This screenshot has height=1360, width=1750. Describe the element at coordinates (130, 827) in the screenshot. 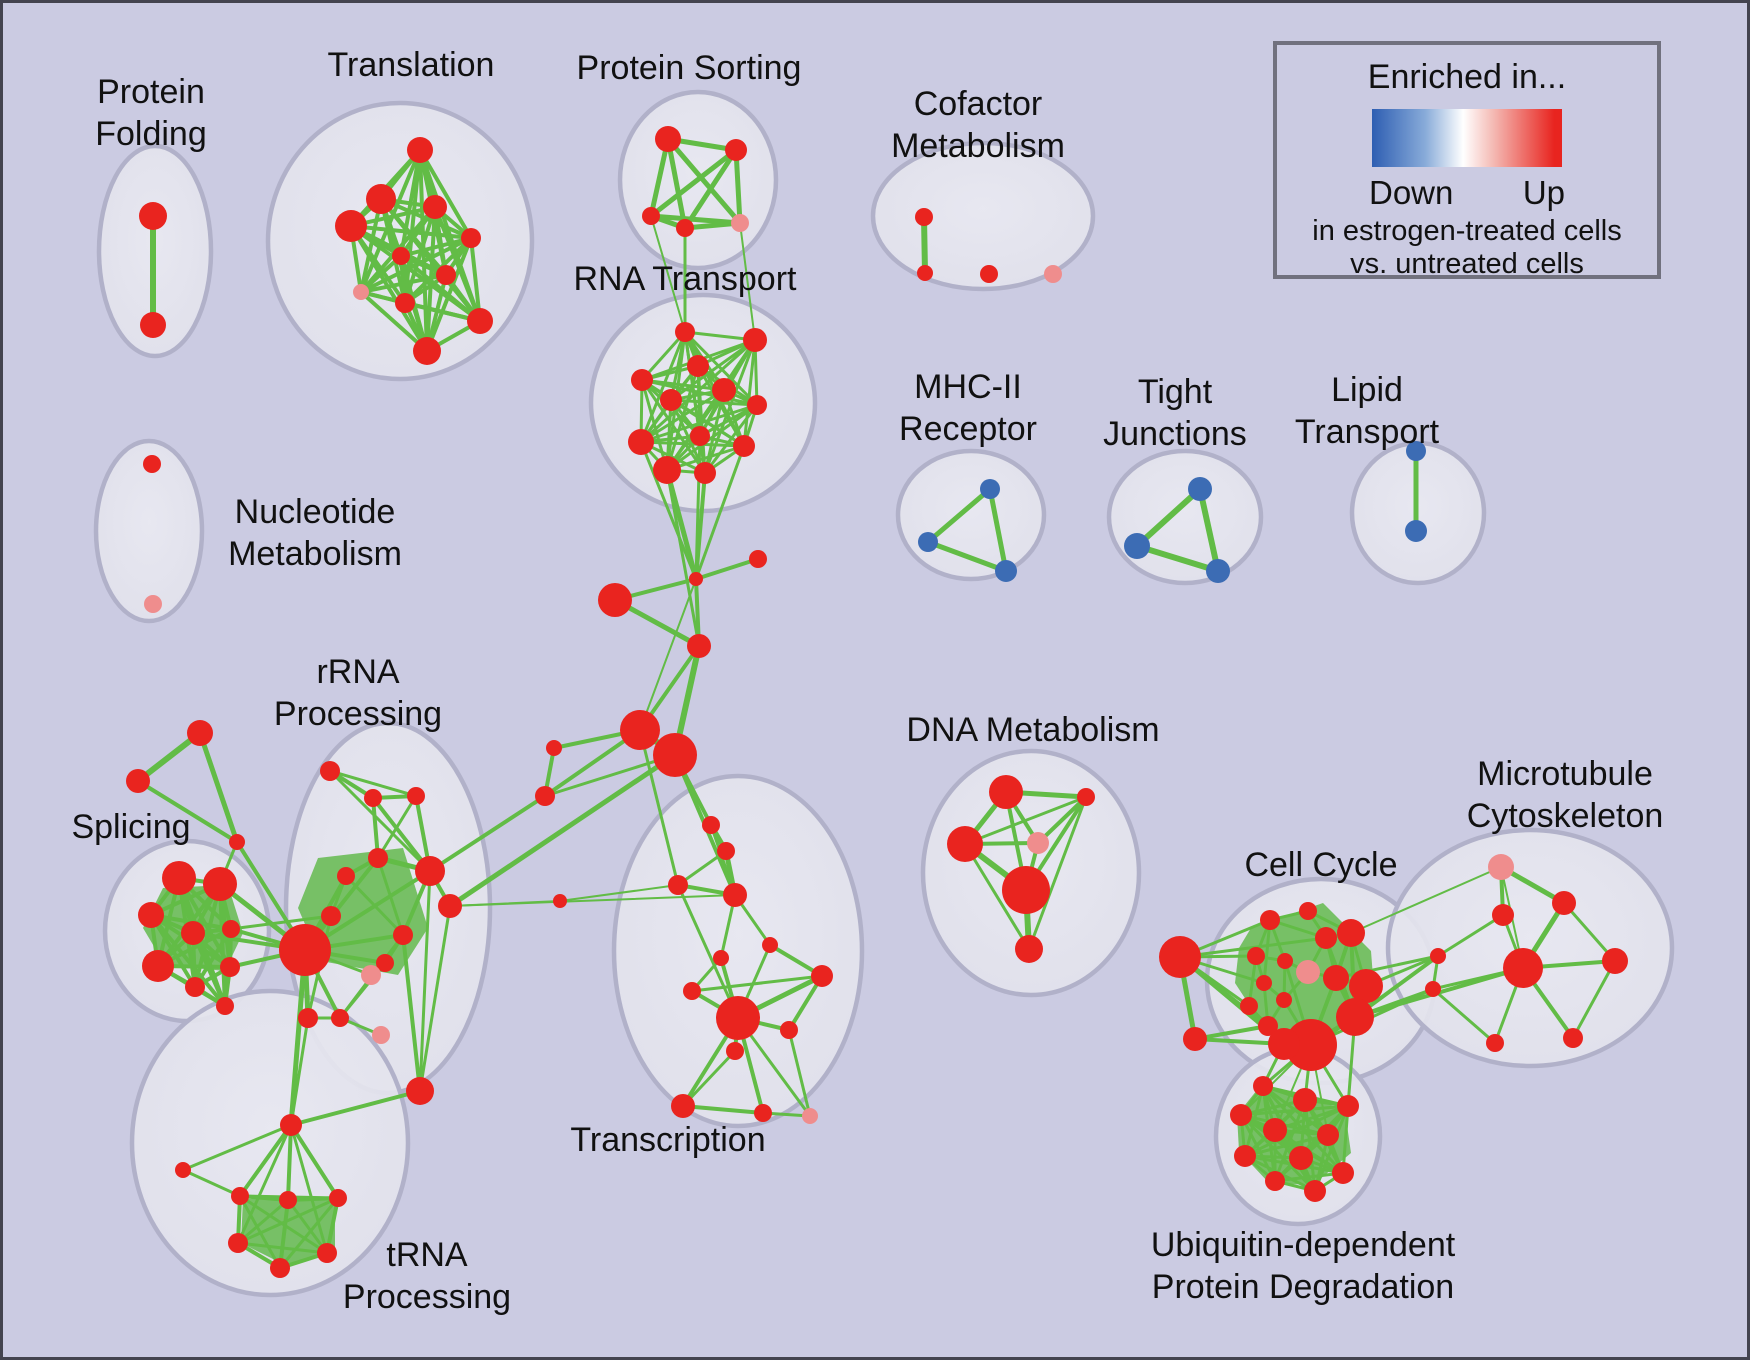

I see `cluster-label-splicing: Splicing` at that location.